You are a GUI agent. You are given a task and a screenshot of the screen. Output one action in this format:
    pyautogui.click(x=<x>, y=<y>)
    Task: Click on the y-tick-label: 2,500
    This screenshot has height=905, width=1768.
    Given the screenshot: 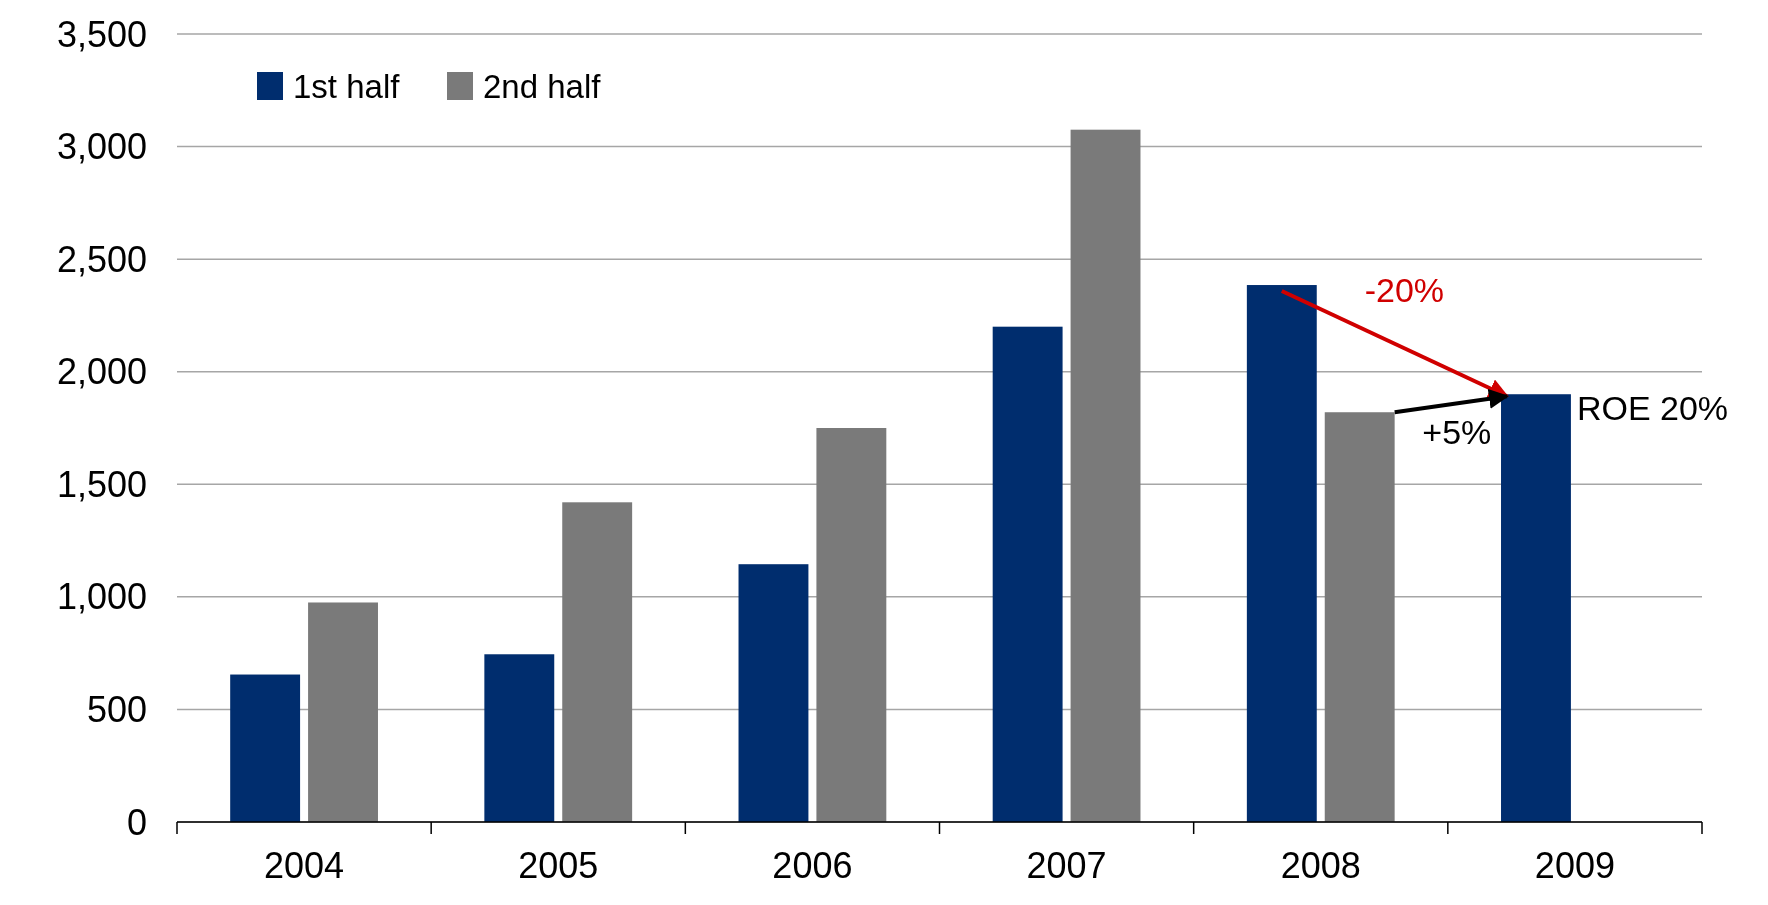 What is the action you would take?
    pyautogui.click(x=101, y=259)
    